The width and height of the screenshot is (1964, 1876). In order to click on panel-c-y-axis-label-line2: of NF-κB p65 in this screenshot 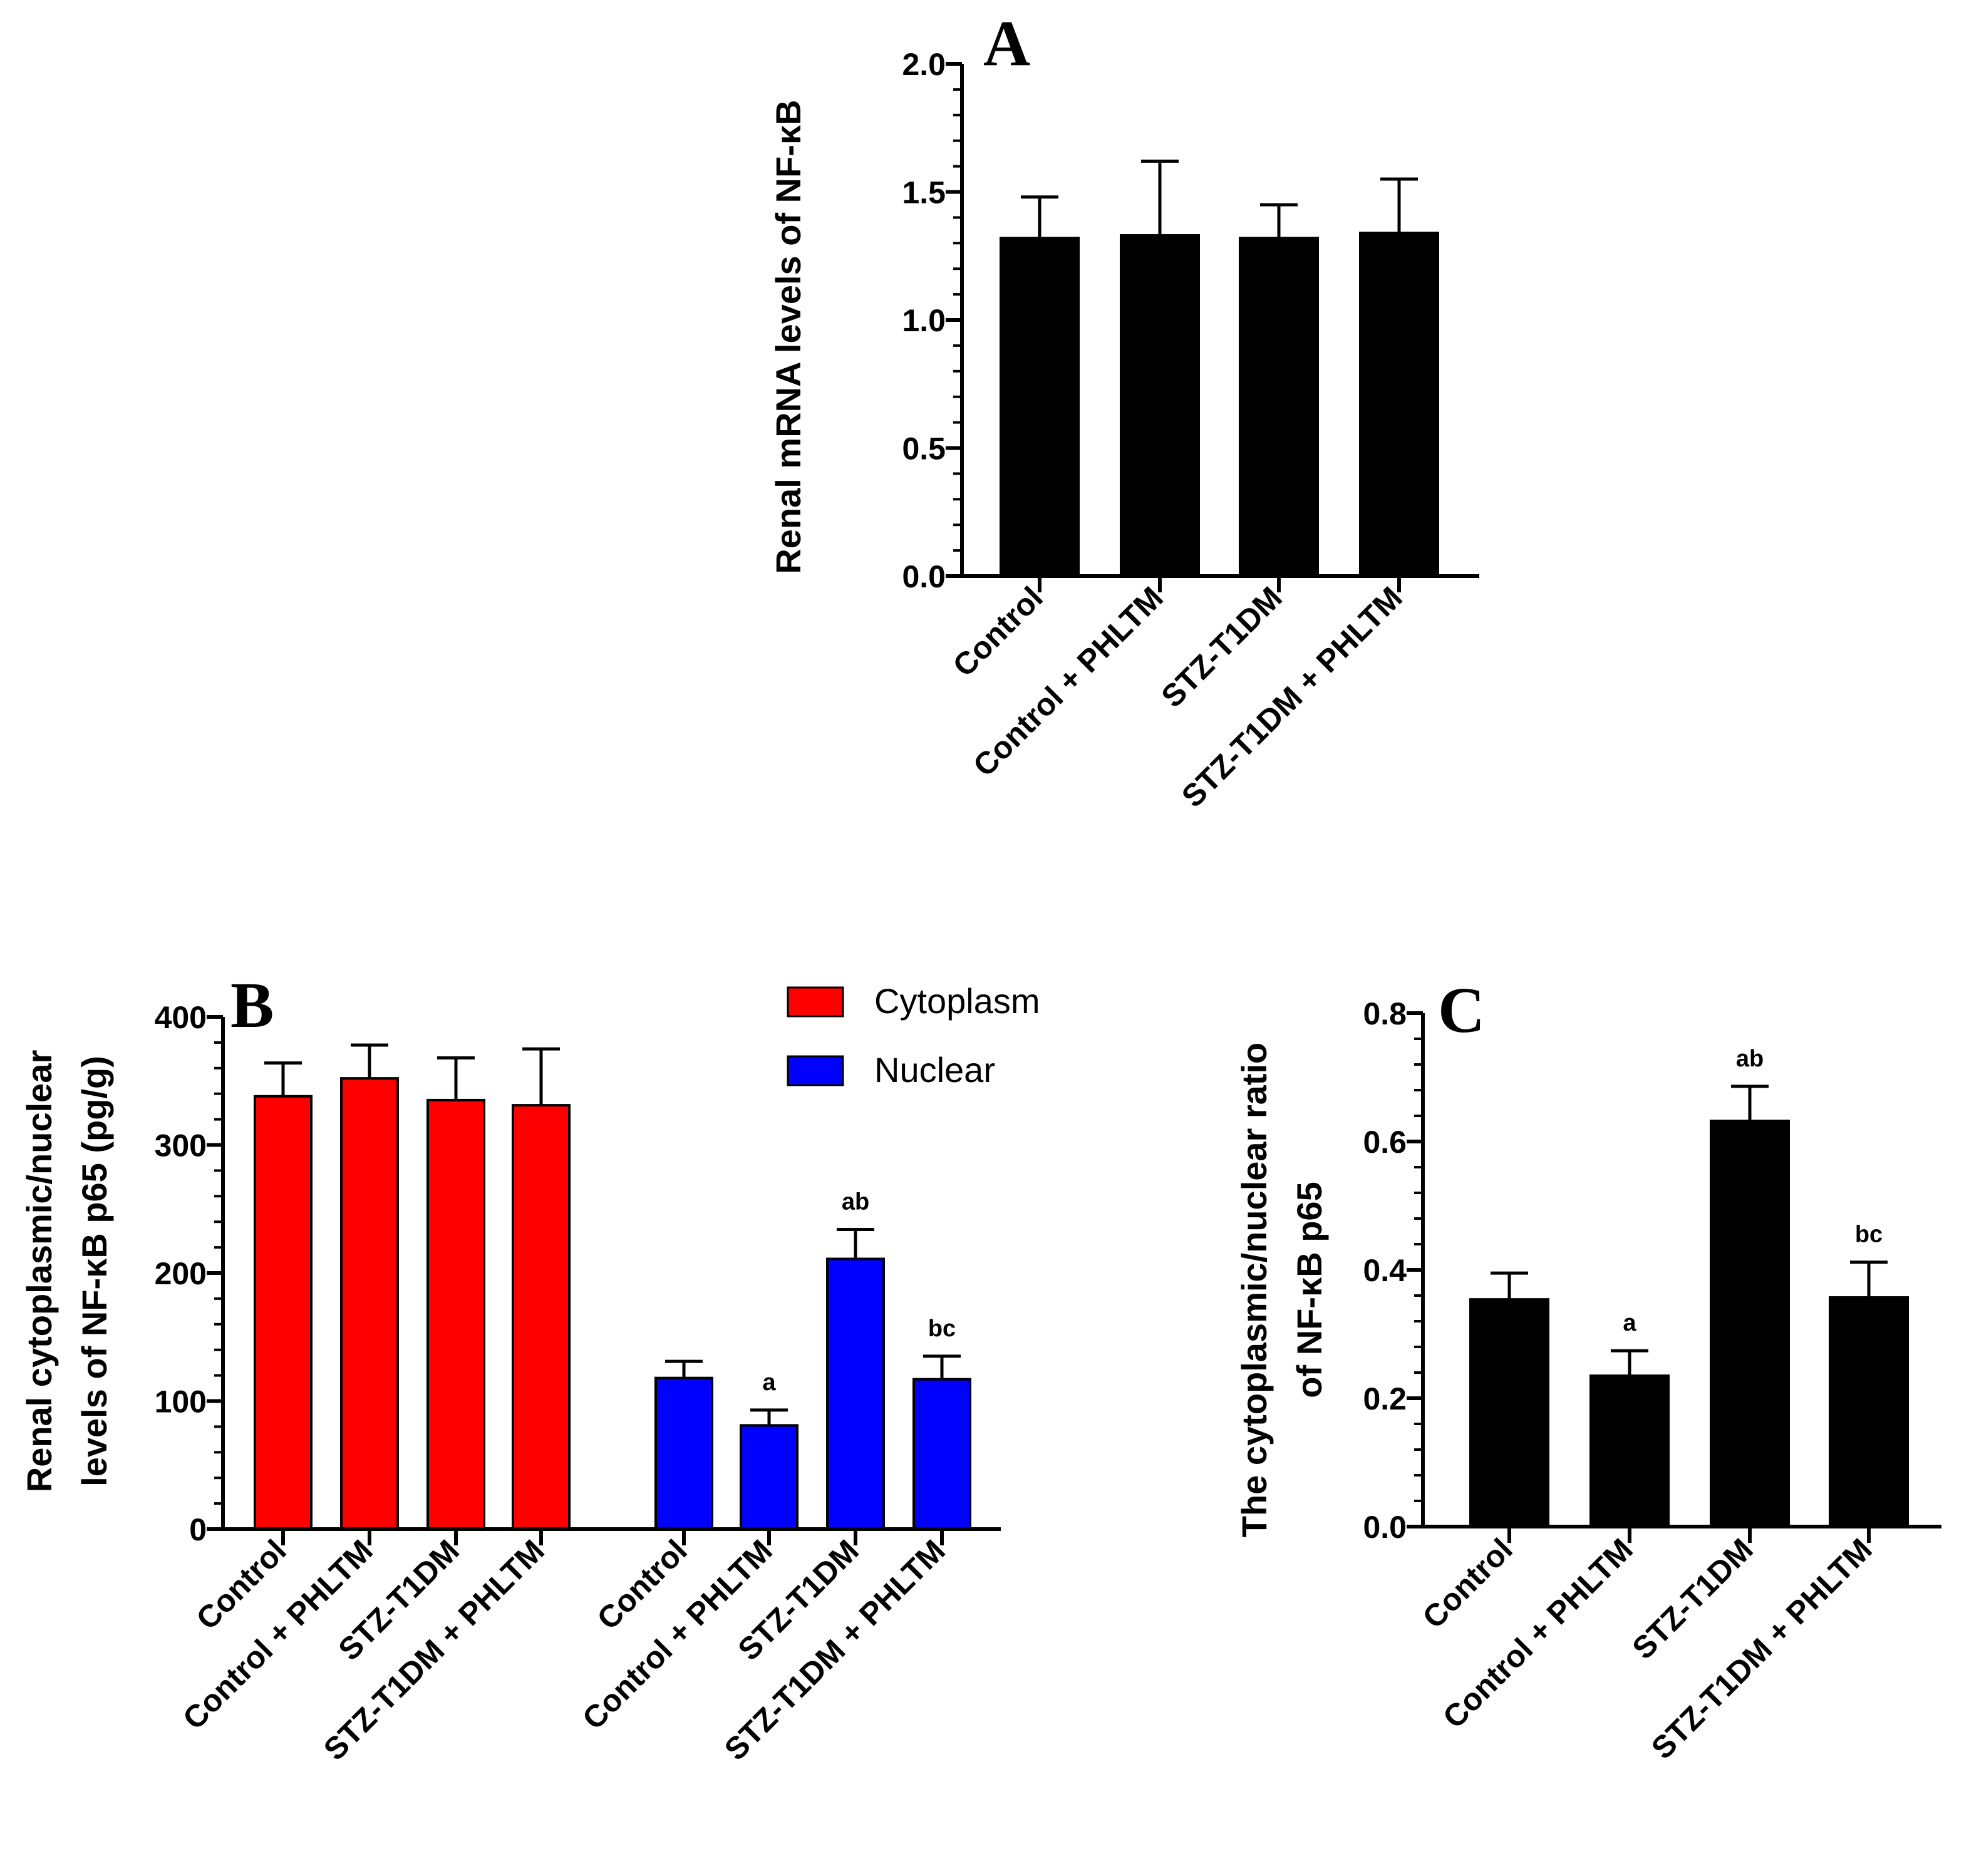, I will do `click(1309, 1290)`.